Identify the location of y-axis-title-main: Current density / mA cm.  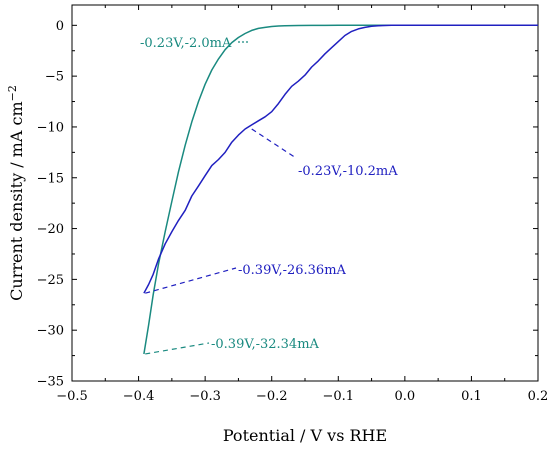
(16, 200).